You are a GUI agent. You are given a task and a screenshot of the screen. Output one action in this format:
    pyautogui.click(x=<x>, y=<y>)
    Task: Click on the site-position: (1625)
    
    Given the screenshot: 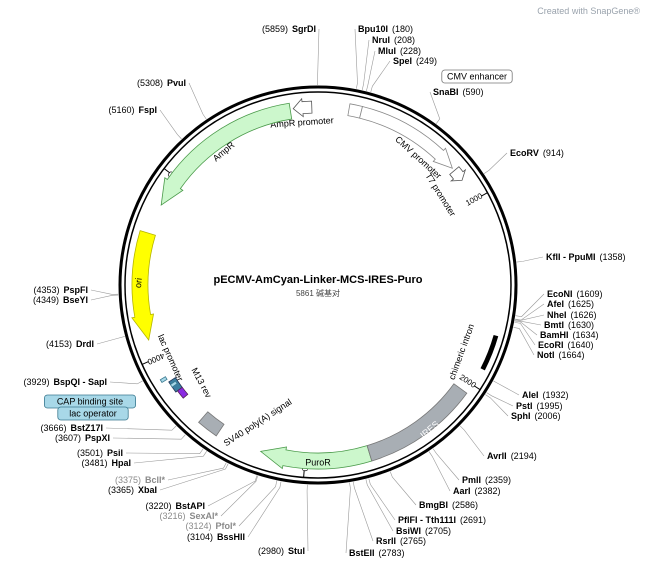 What is the action you would take?
    pyautogui.click(x=581, y=304)
    